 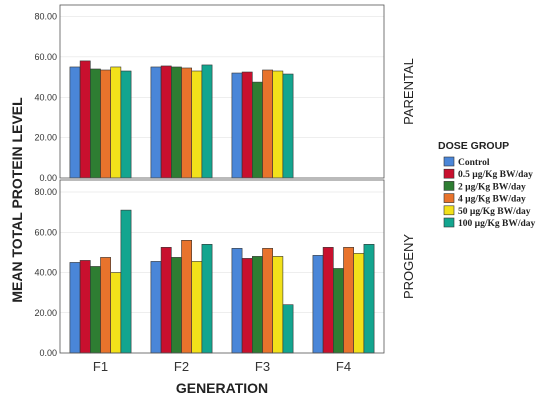 What do you see at coordinates (176, 305) in the screenshot?
I see `bar-progeny-f2-s2` at bounding box center [176, 305].